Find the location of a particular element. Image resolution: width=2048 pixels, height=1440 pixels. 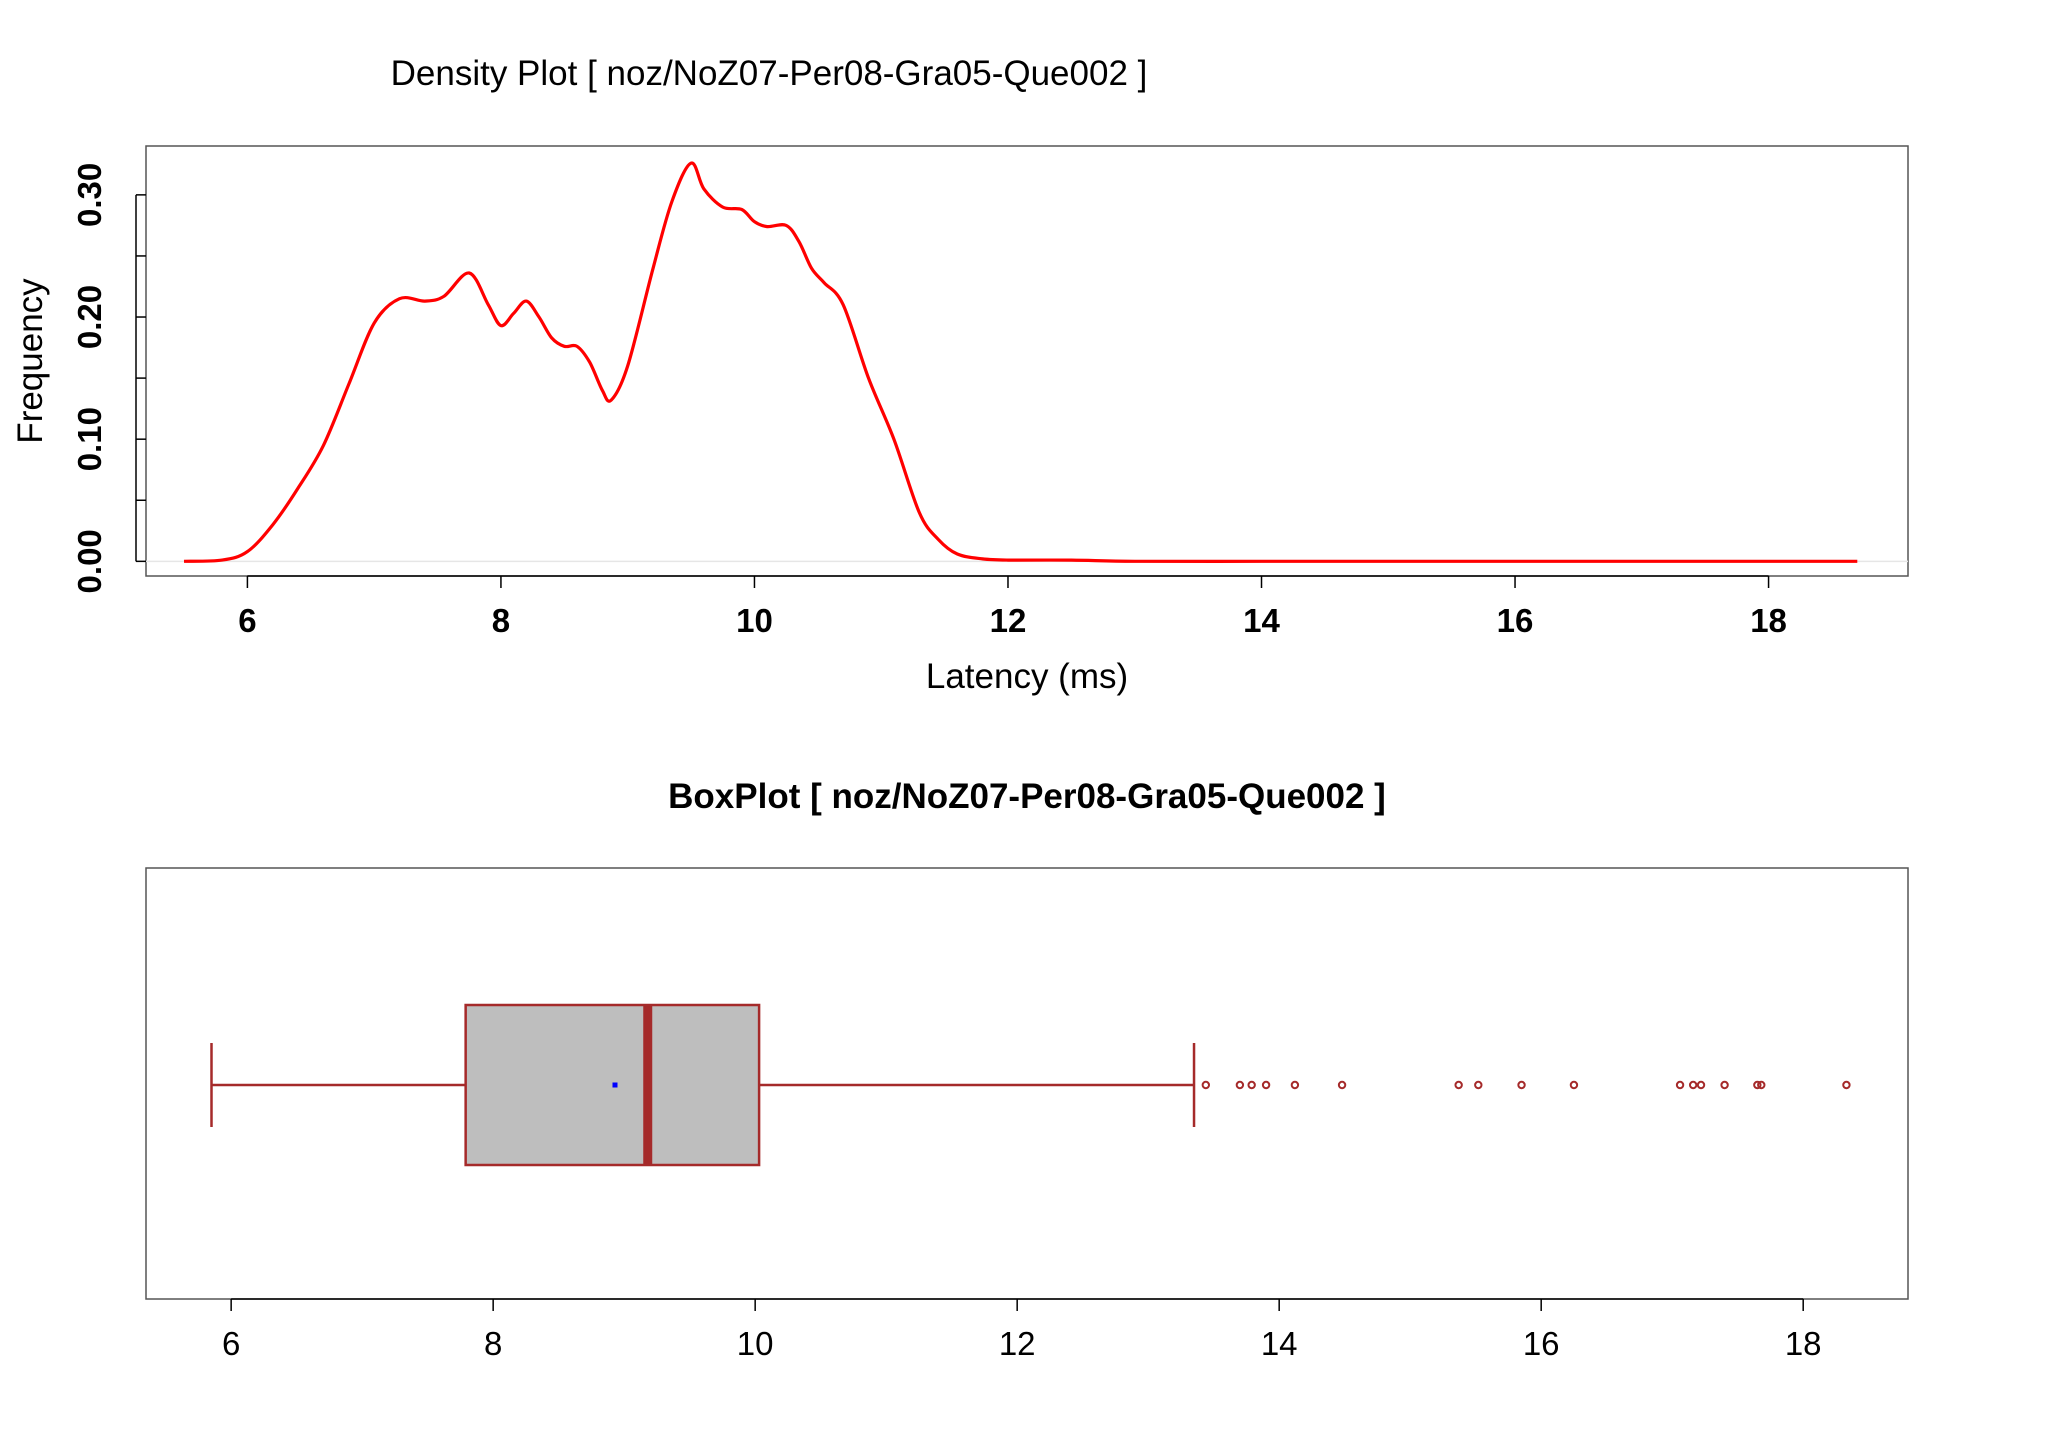

density-y-axis: 0.00 0.10 0.20 0.30 is located at coordinates (108, 378).